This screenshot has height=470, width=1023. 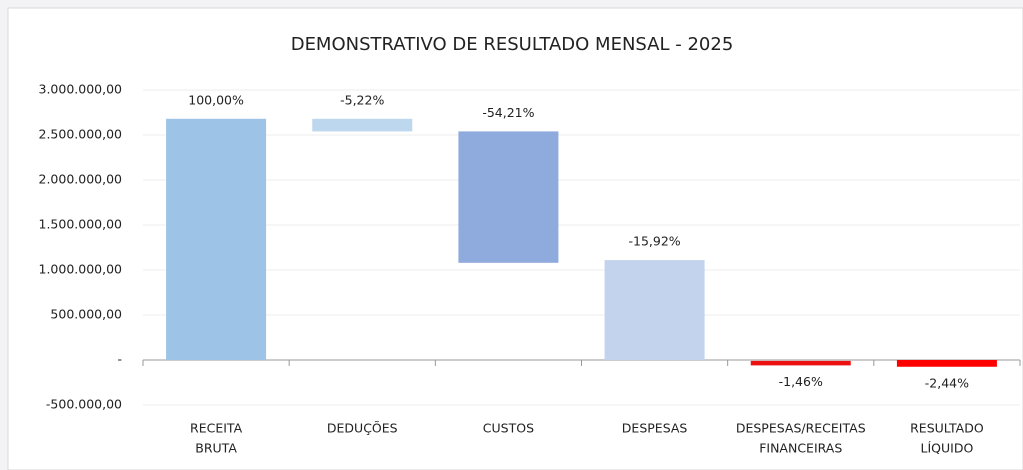 I want to click on data-label: -54,21%, so click(x=508, y=112).